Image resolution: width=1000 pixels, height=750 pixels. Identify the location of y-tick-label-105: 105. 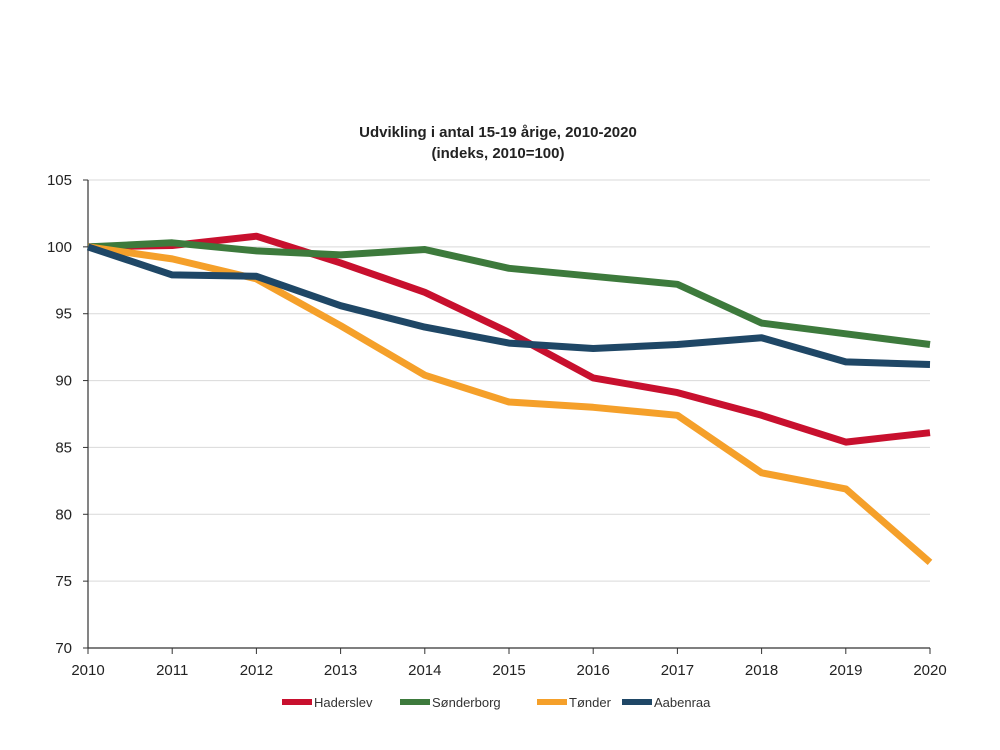
(59, 180).